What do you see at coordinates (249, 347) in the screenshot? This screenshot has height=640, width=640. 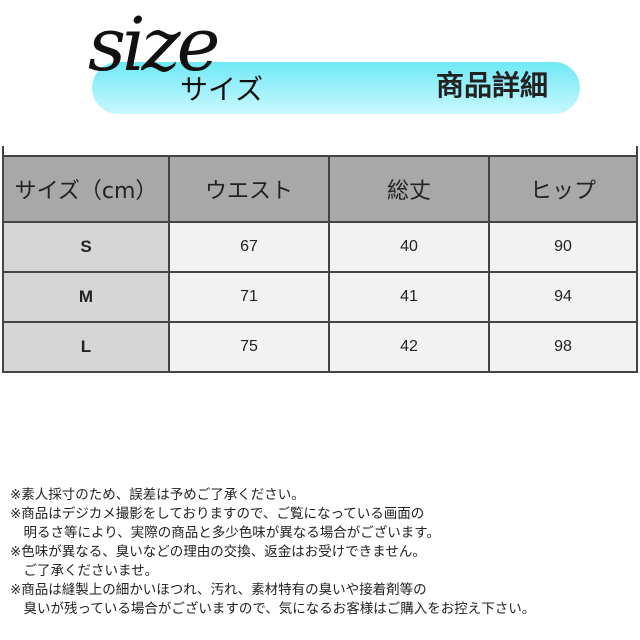 I see `table-cell: 75` at bounding box center [249, 347].